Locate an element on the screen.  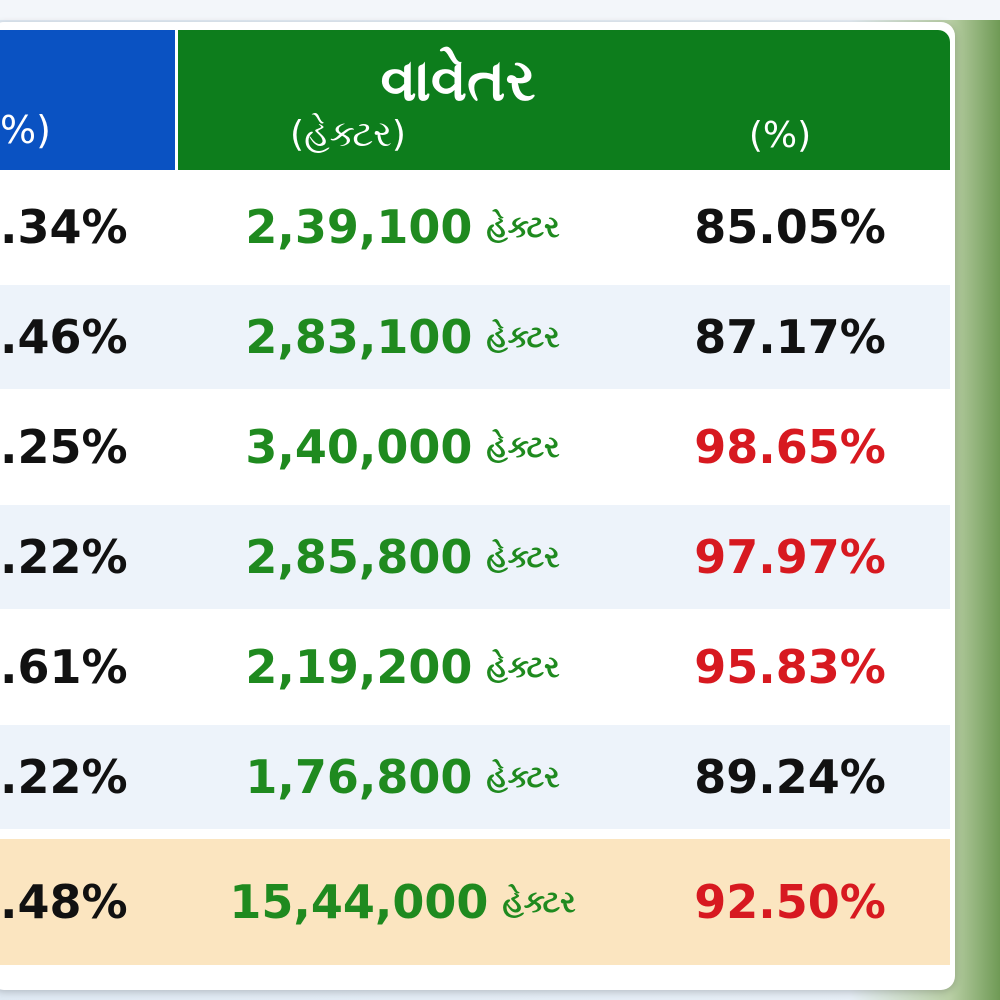
area-cell: 1,76,800 હેક્ટર is located at coordinates (402, 777).